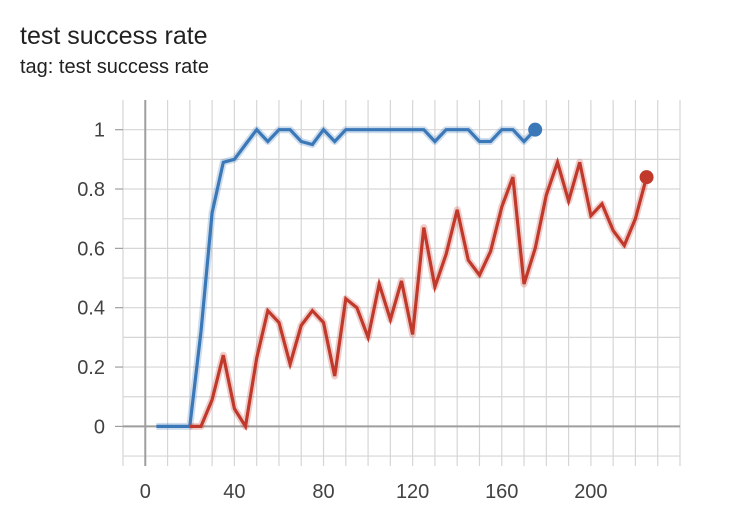  What do you see at coordinates (501, 492) in the screenshot?
I see `x-tick-label: 160` at bounding box center [501, 492].